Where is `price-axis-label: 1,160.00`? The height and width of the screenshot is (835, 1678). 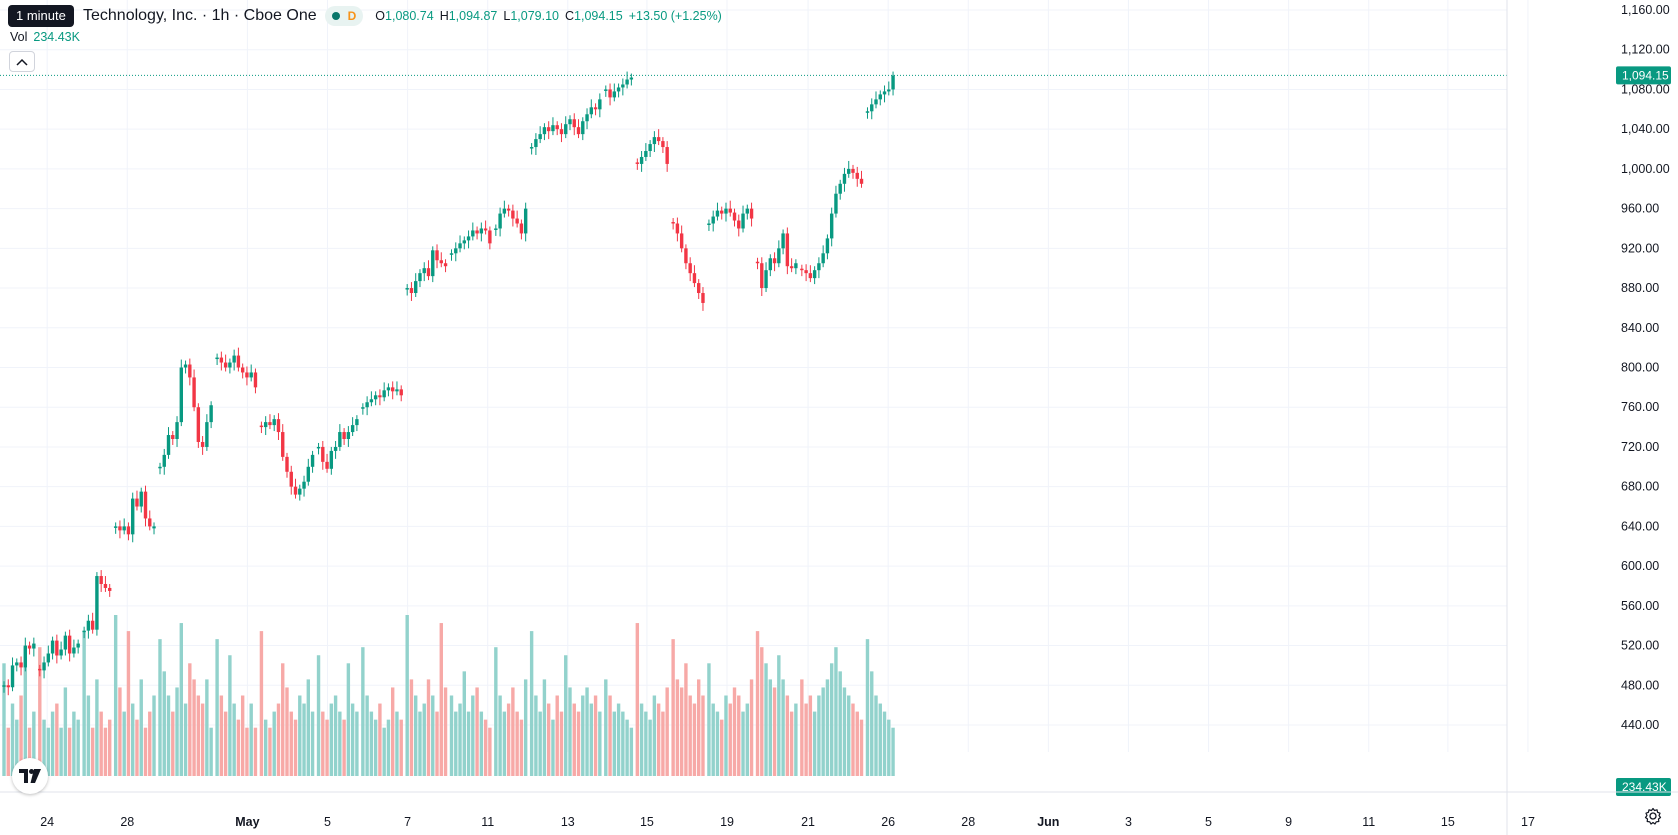 price-axis-label: 1,160.00 is located at coordinates (1645, 10).